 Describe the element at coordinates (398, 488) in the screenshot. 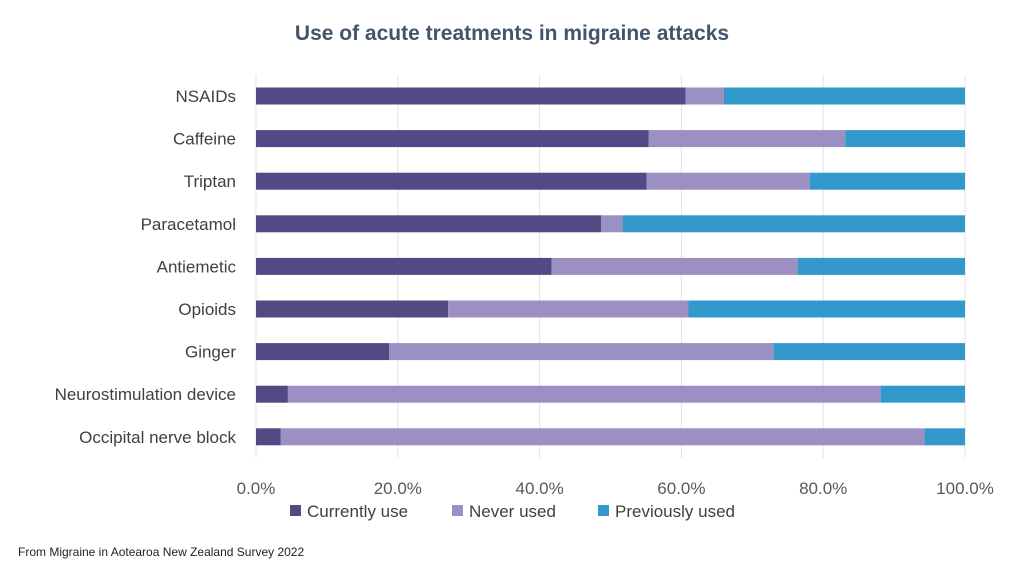

I see `x-tick-label: 20.0%` at that location.